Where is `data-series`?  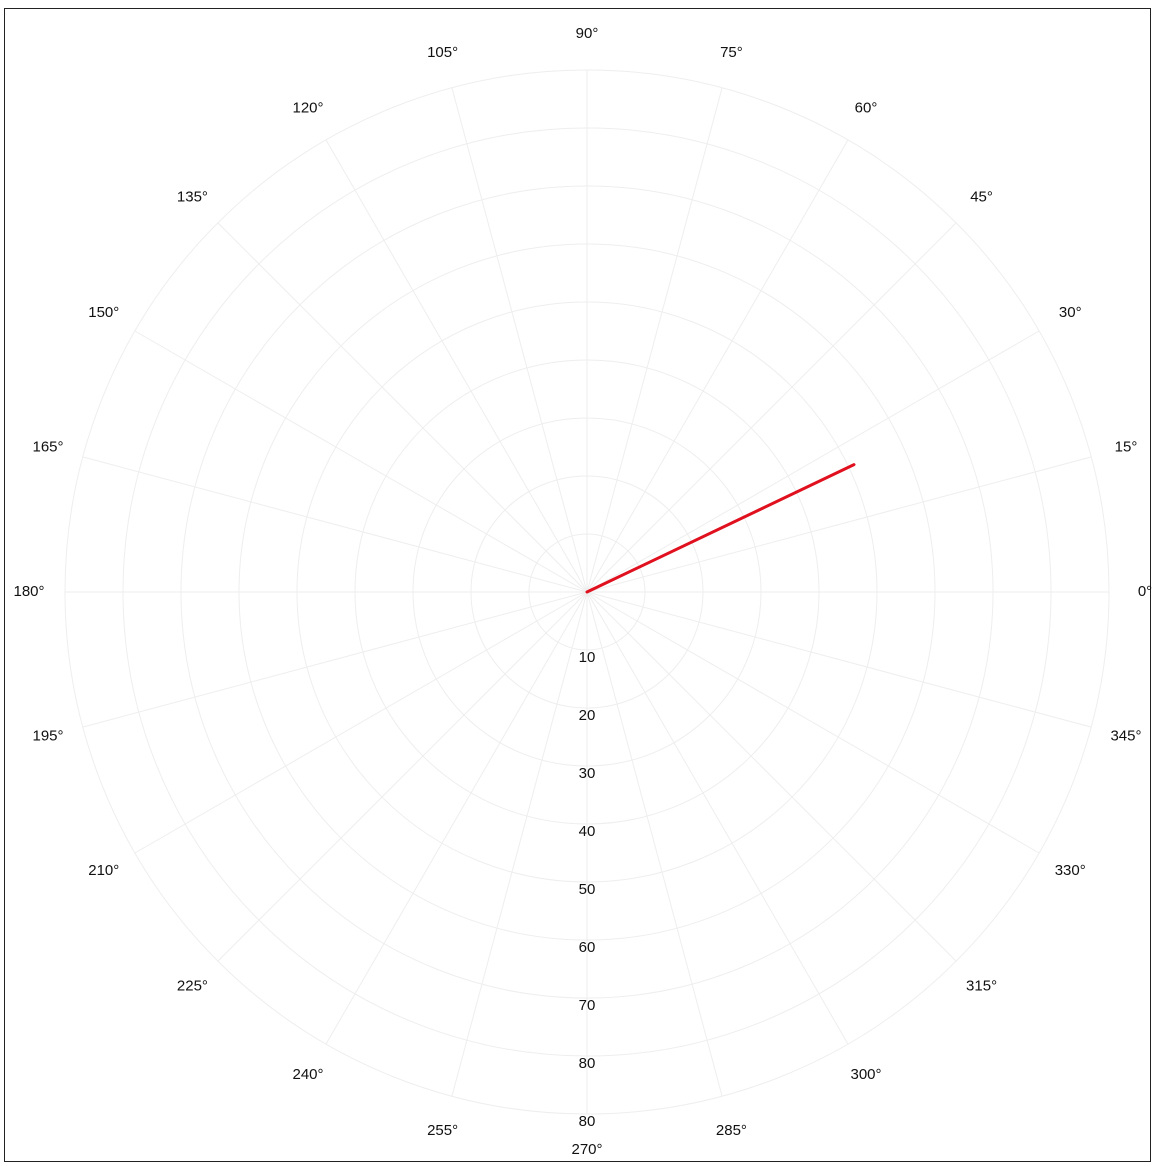 data-series is located at coordinates (720, 528).